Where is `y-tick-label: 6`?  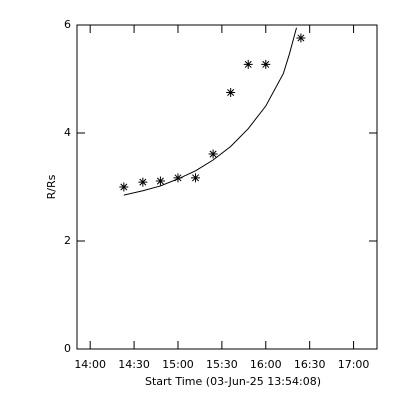
y-tick-label: 6 is located at coordinates (67, 24).